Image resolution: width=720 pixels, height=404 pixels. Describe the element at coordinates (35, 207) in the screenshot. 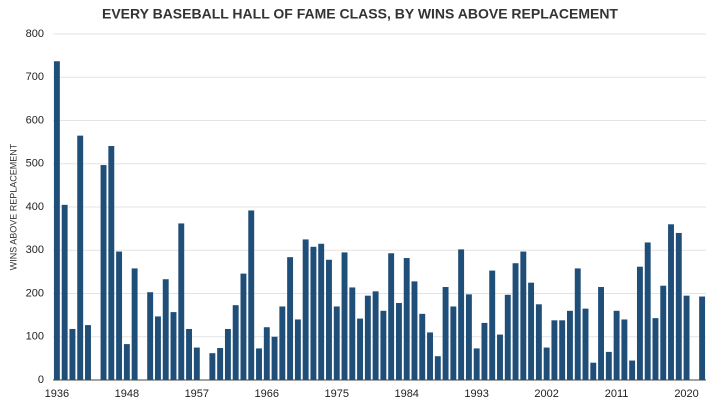

I see `y-tick-label: 400` at that location.